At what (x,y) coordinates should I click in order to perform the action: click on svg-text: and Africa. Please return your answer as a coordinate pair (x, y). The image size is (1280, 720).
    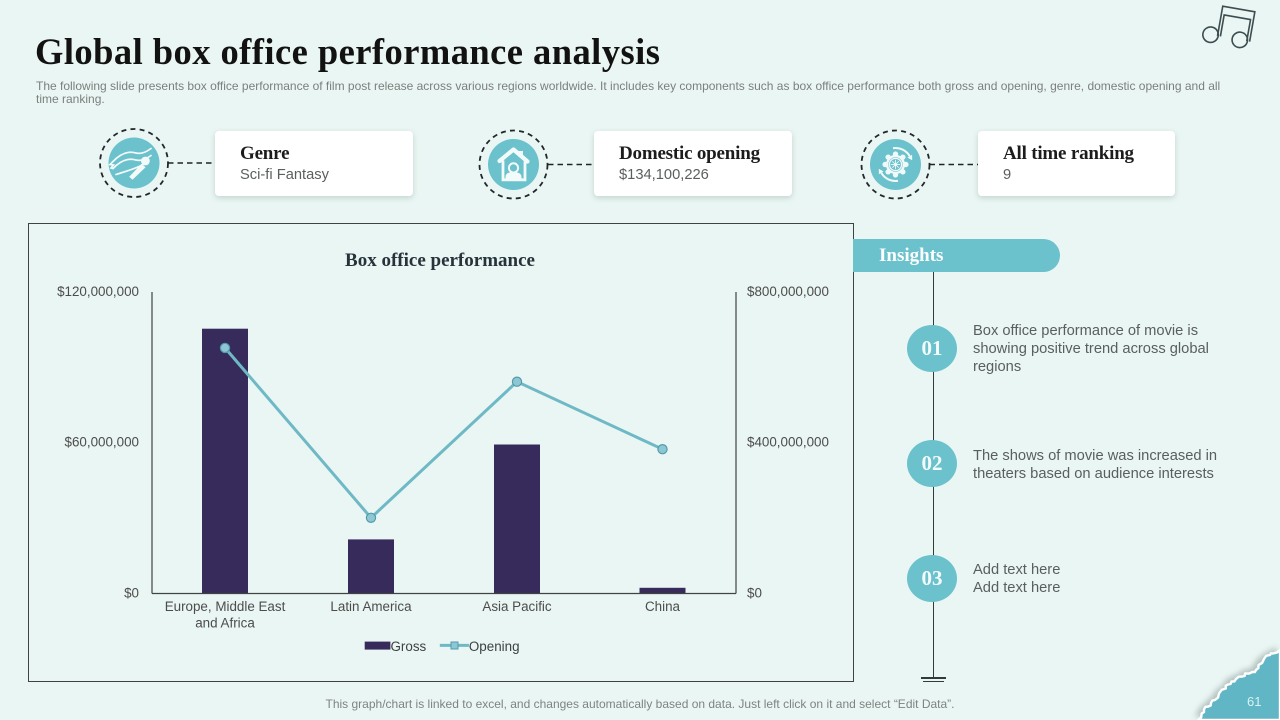
    Looking at the image, I should click on (225, 623).